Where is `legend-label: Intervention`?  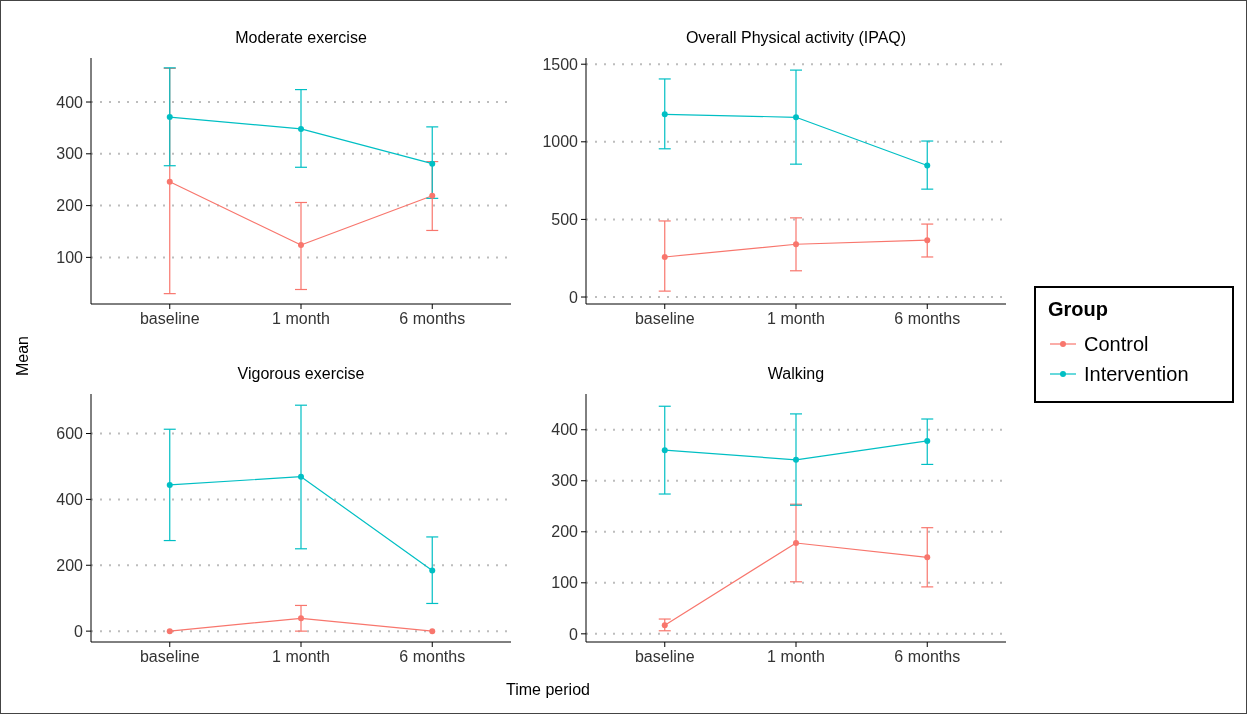
legend-label: Intervention is located at coordinates (1136, 374).